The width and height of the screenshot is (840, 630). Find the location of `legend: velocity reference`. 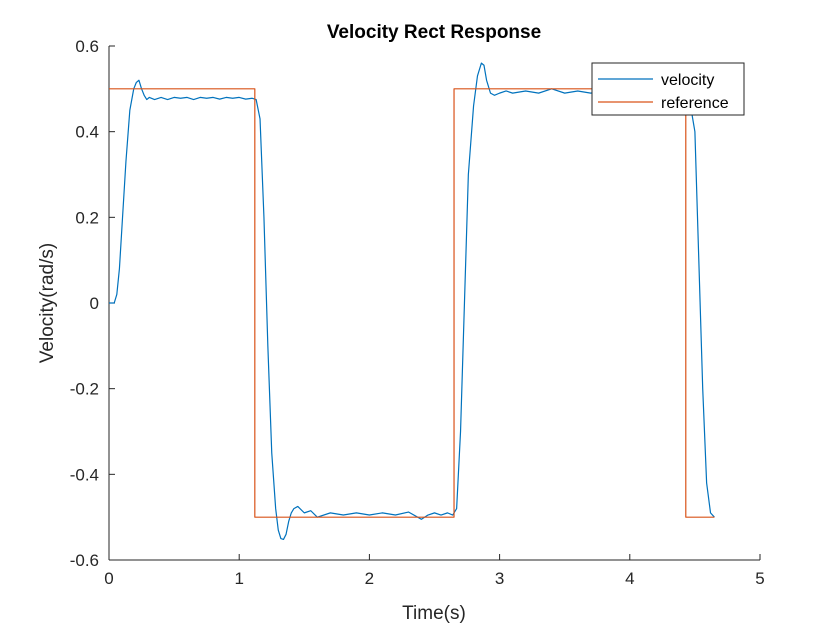

legend: velocity reference is located at coordinates (668, 89).